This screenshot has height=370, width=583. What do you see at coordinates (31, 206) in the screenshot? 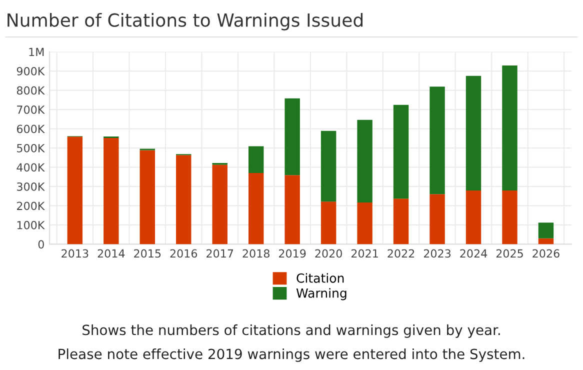
I see `y-tick-label: 200K` at bounding box center [31, 206].